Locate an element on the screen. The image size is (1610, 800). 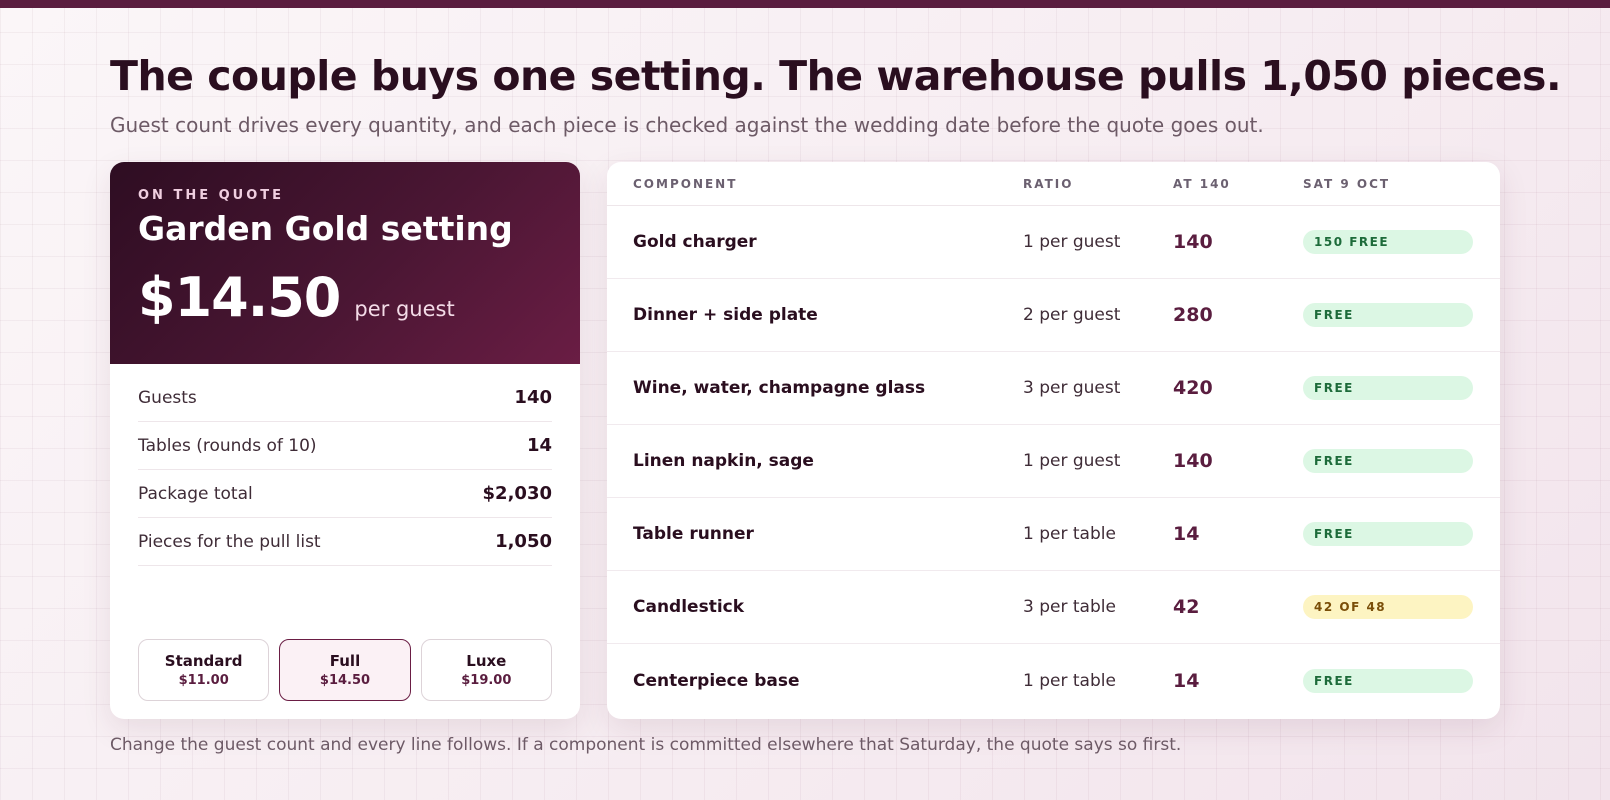
component-ratio: 3 per guest is located at coordinates (1072, 388).